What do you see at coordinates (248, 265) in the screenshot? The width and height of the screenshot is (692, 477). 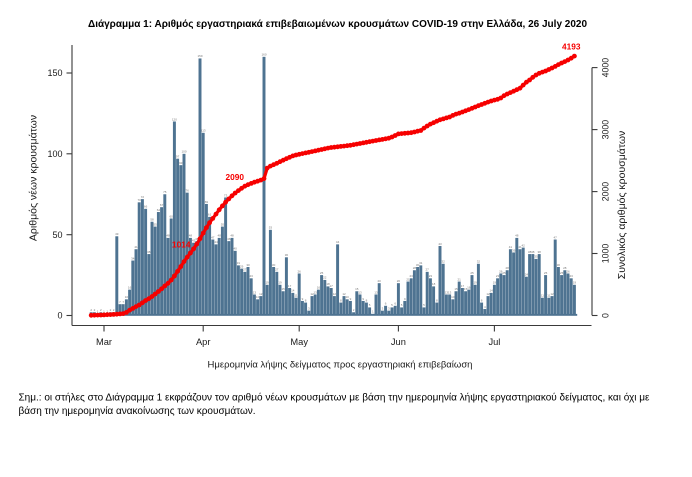 I see `svg-text: 30` at bounding box center [248, 265].